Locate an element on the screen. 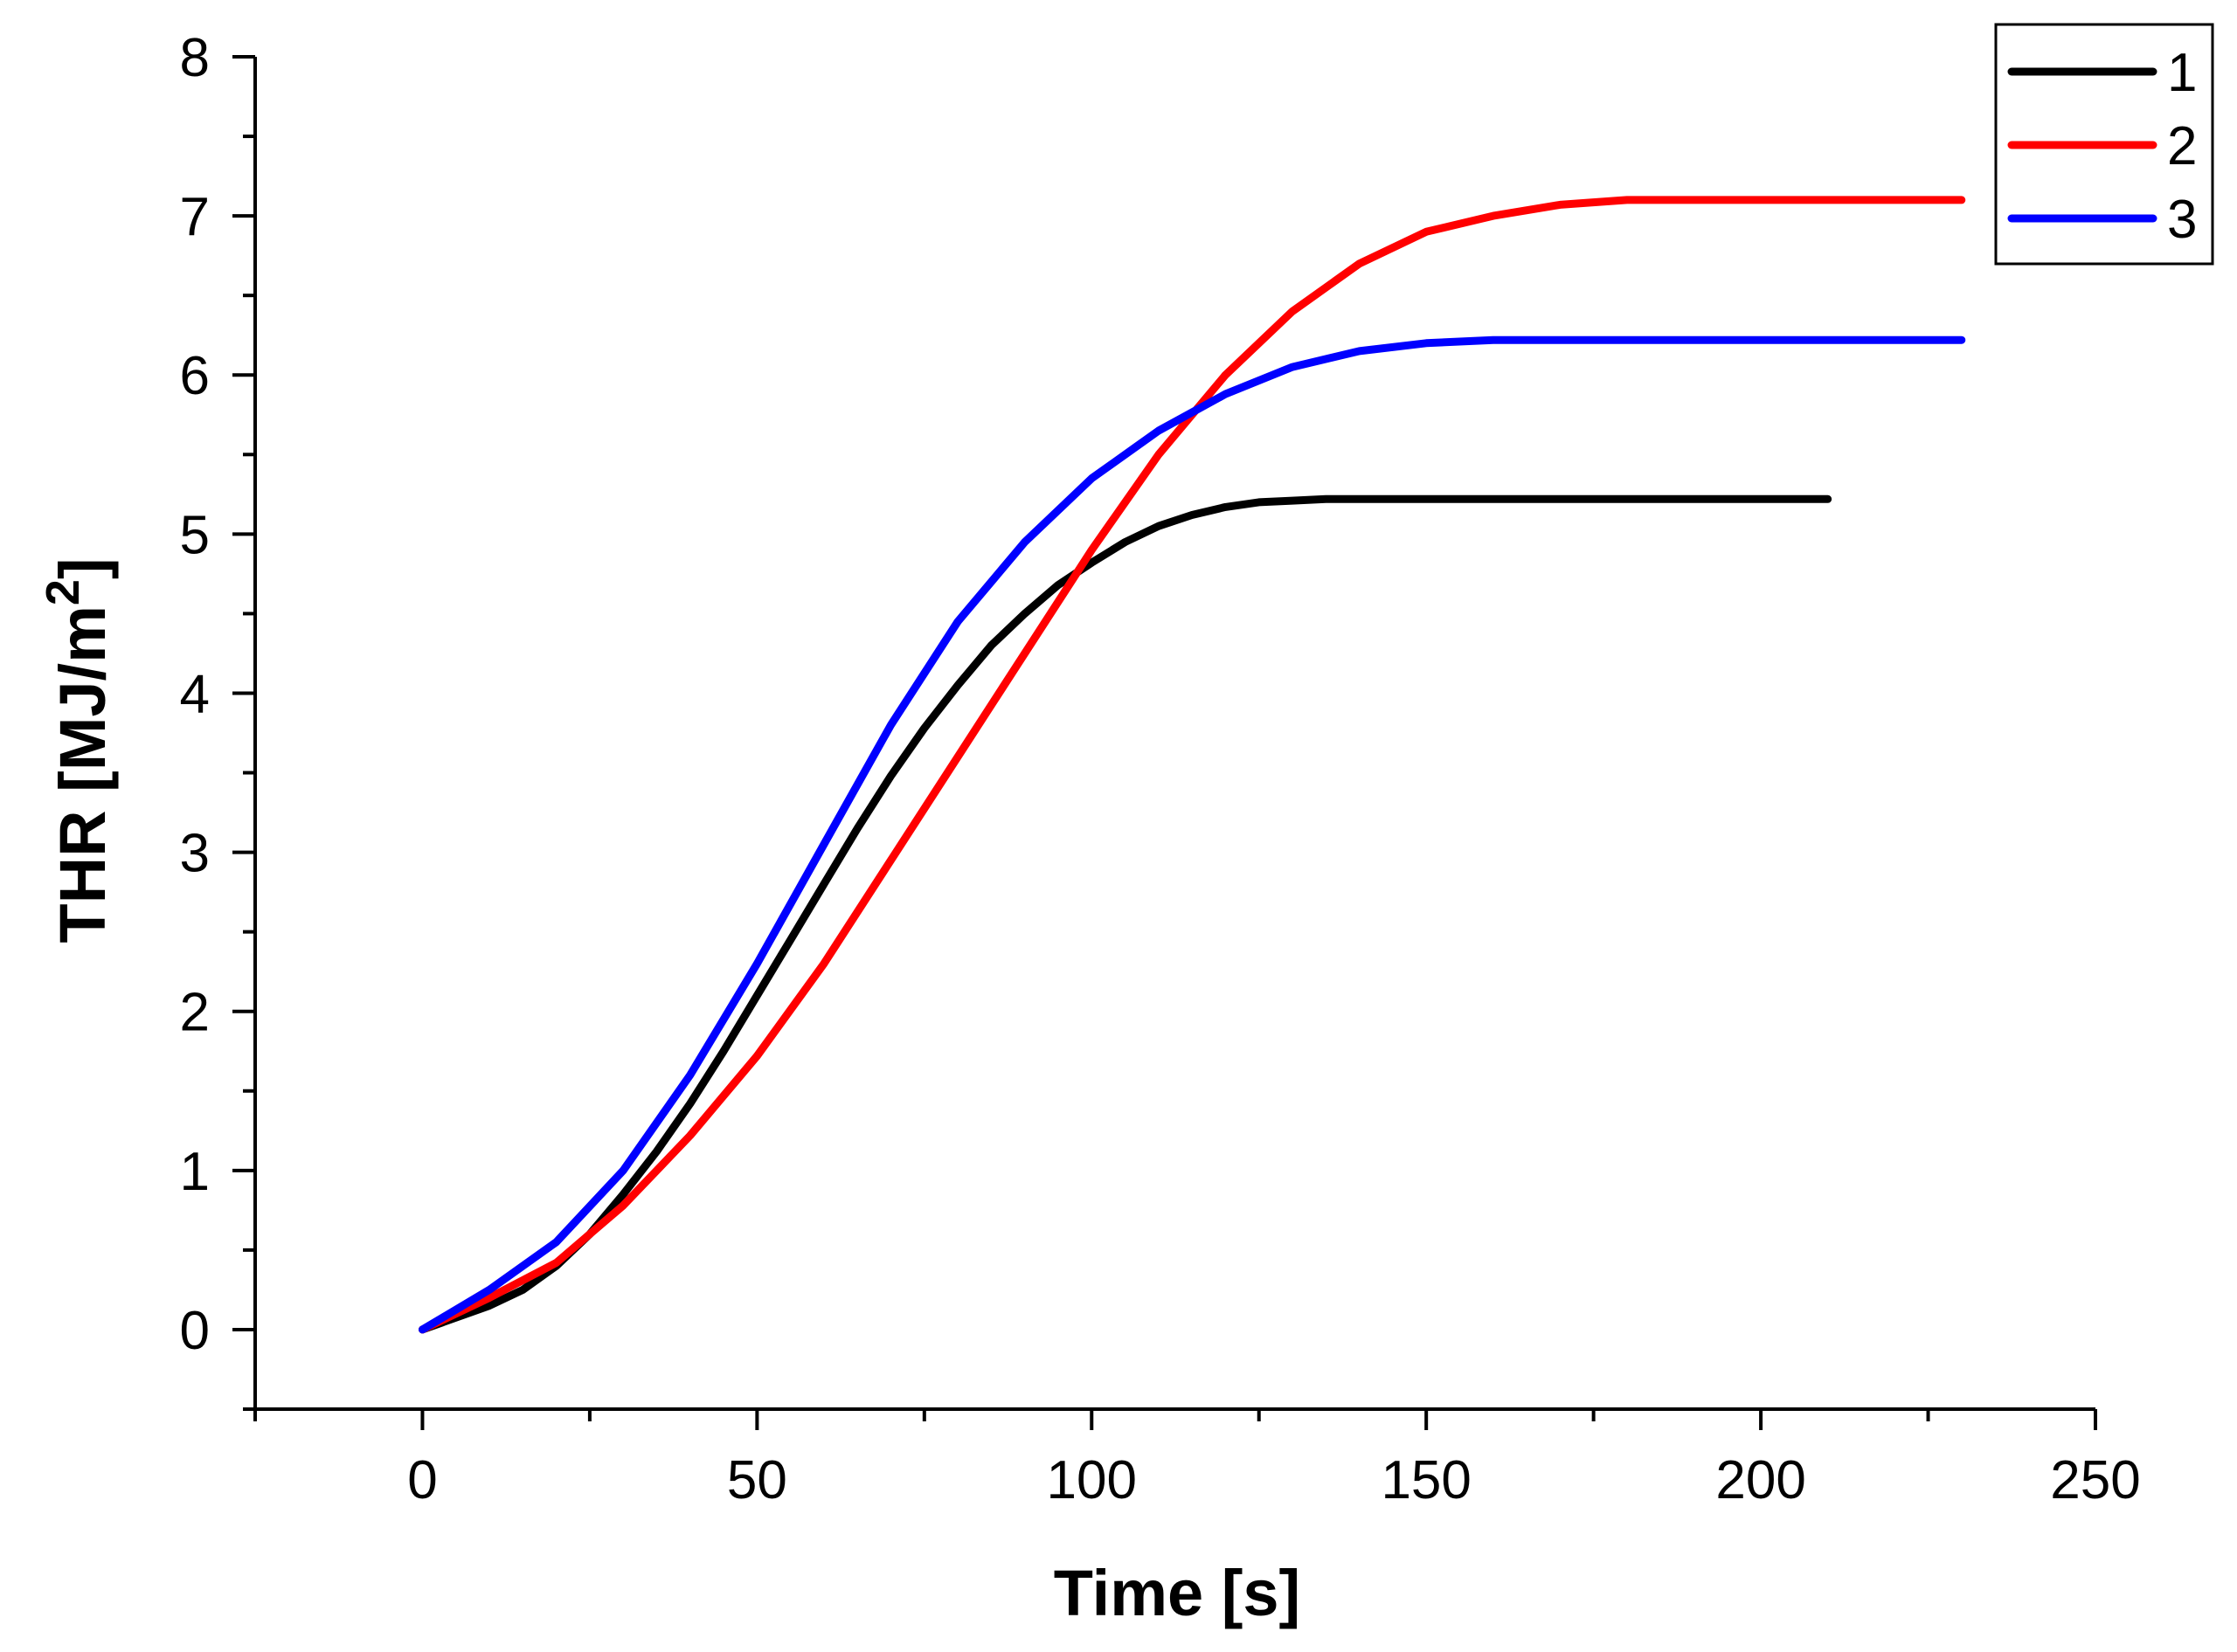  y-axis-title-main: THR [MJ/m is located at coordinates (82, 774).